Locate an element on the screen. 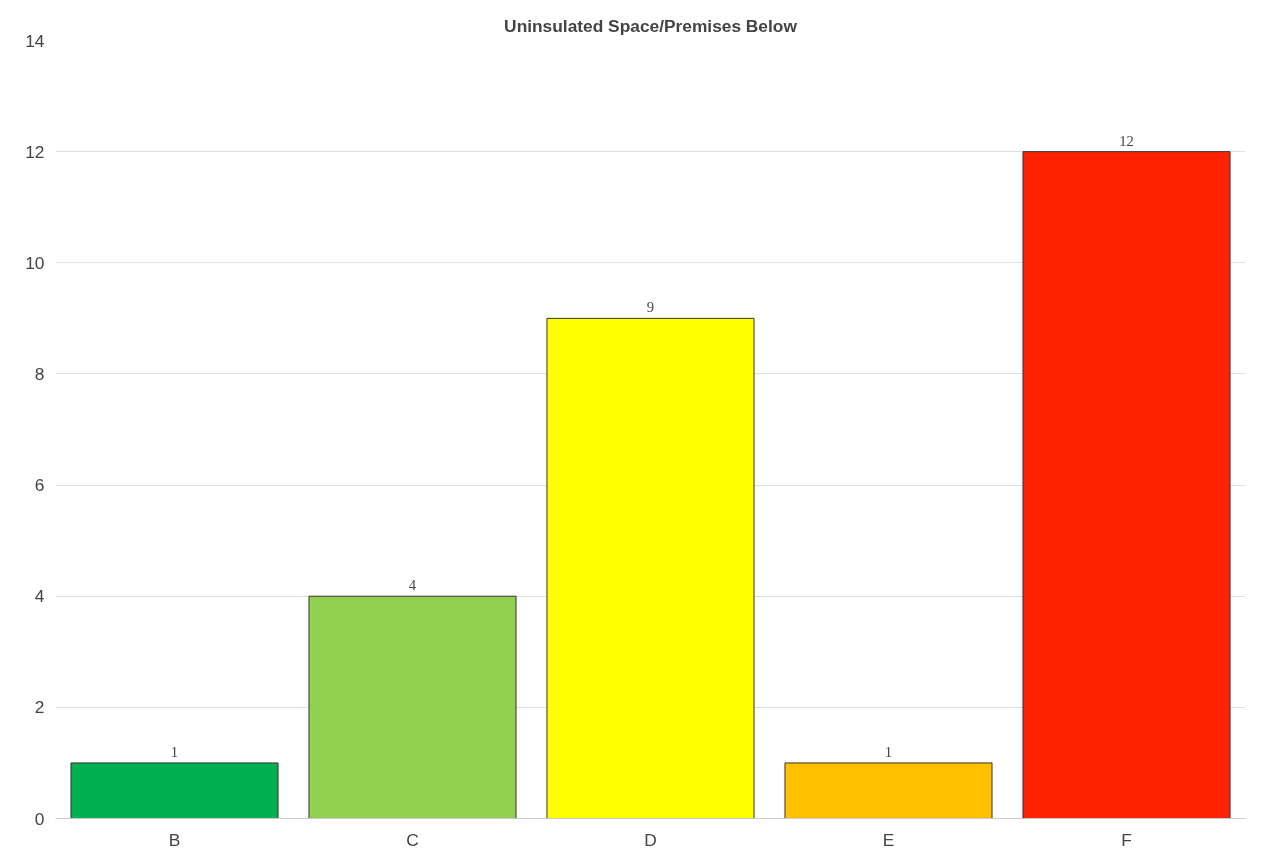  x-tick-label: B is located at coordinates (174, 839).